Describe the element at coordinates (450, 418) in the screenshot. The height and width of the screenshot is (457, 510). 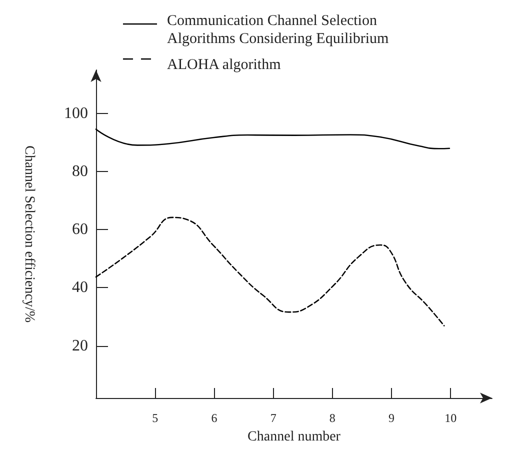
I see `x-tick-label: 10` at that location.